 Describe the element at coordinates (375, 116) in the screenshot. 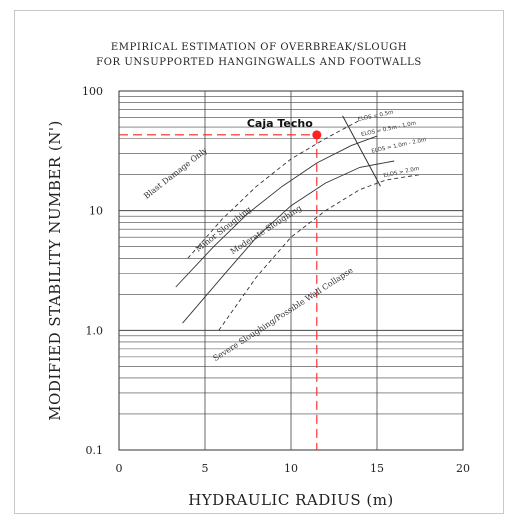

I see `elos-label: ELOS < 0.5m` at that location.